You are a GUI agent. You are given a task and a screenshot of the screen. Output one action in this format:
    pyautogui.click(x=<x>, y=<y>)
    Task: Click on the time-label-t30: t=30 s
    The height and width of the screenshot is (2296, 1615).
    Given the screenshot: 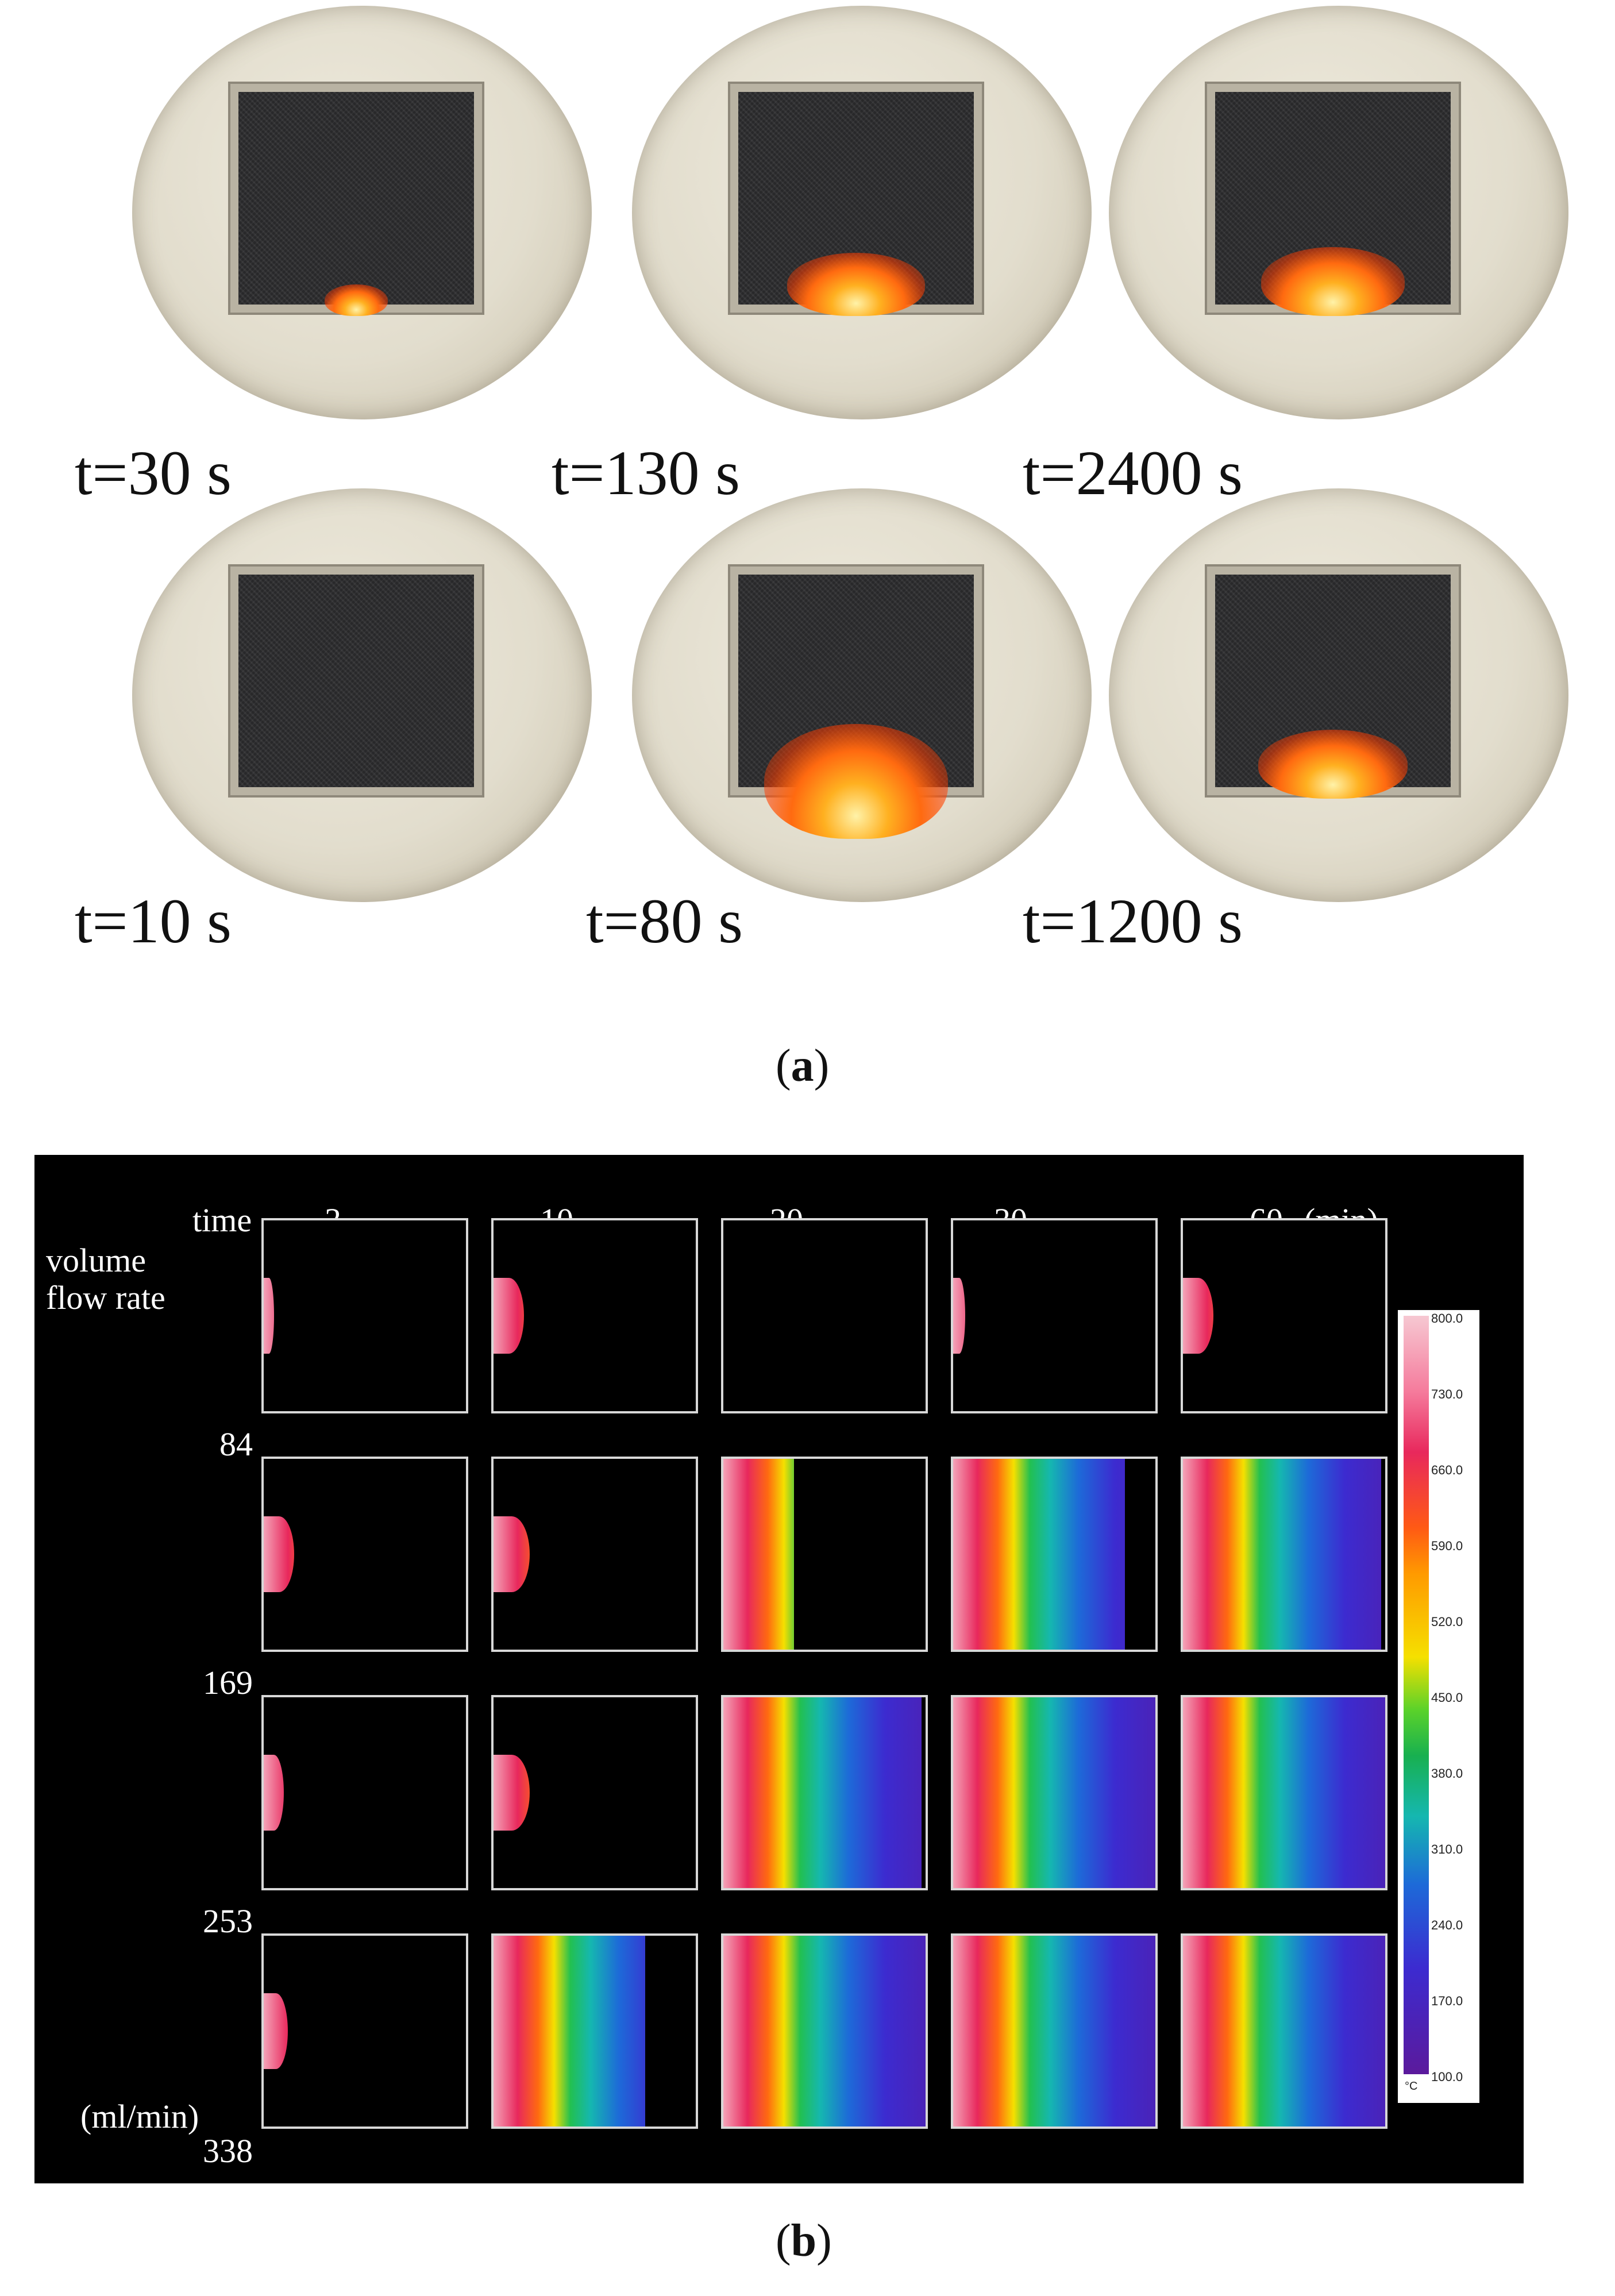 What is the action you would take?
    pyautogui.click(x=153, y=473)
    